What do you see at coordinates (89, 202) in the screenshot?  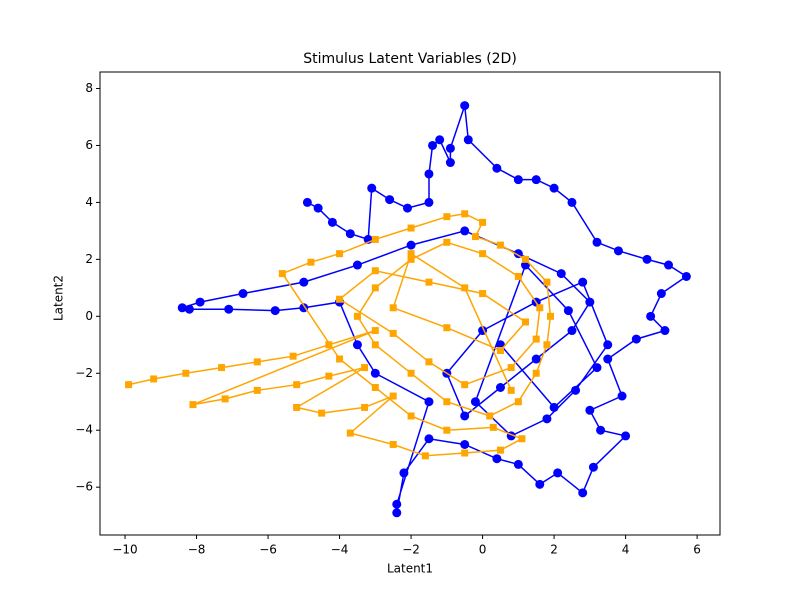 I see `y-tick-label: 4` at bounding box center [89, 202].